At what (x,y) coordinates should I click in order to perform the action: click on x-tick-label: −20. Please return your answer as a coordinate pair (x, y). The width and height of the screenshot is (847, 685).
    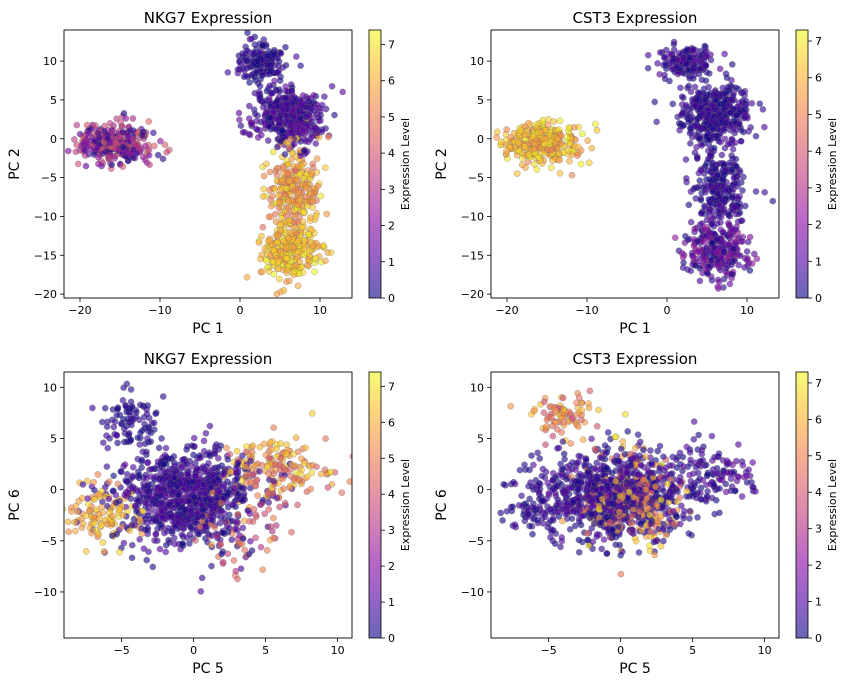
    Looking at the image, I should click on (506, 310).